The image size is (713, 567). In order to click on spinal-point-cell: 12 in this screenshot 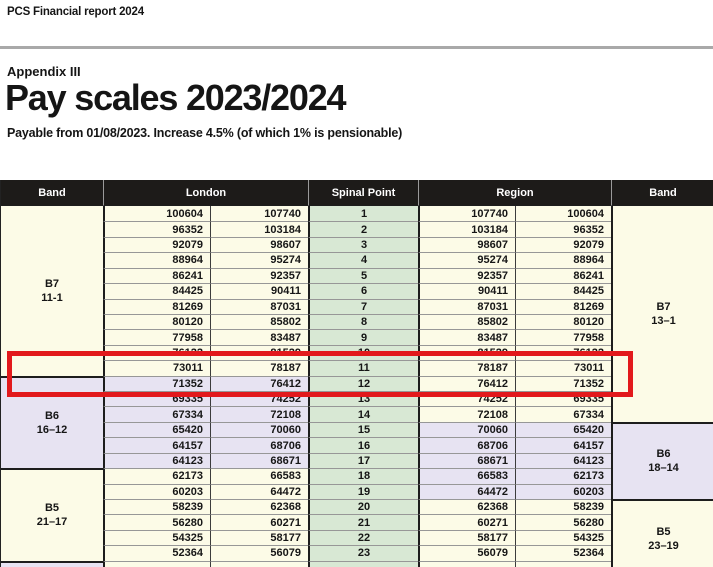, I will do `click(363, 383)`.